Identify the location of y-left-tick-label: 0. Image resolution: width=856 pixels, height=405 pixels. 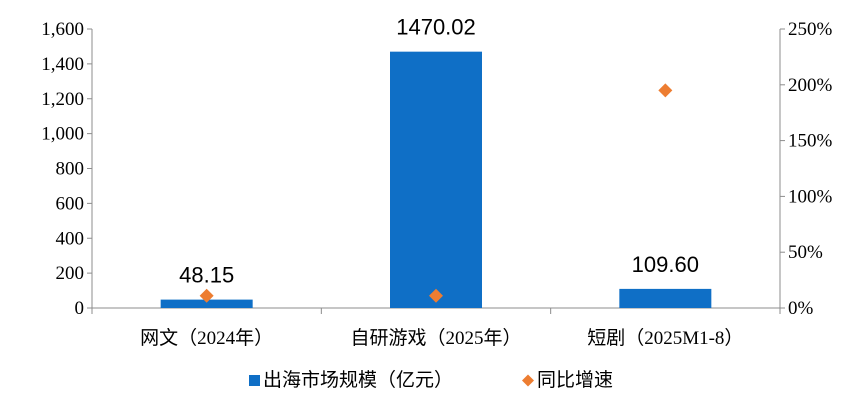
(80, 308).